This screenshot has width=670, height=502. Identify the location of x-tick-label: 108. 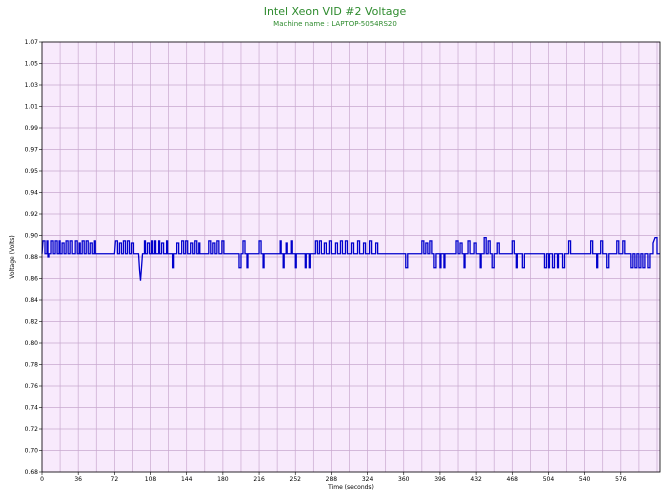
(151, 479).